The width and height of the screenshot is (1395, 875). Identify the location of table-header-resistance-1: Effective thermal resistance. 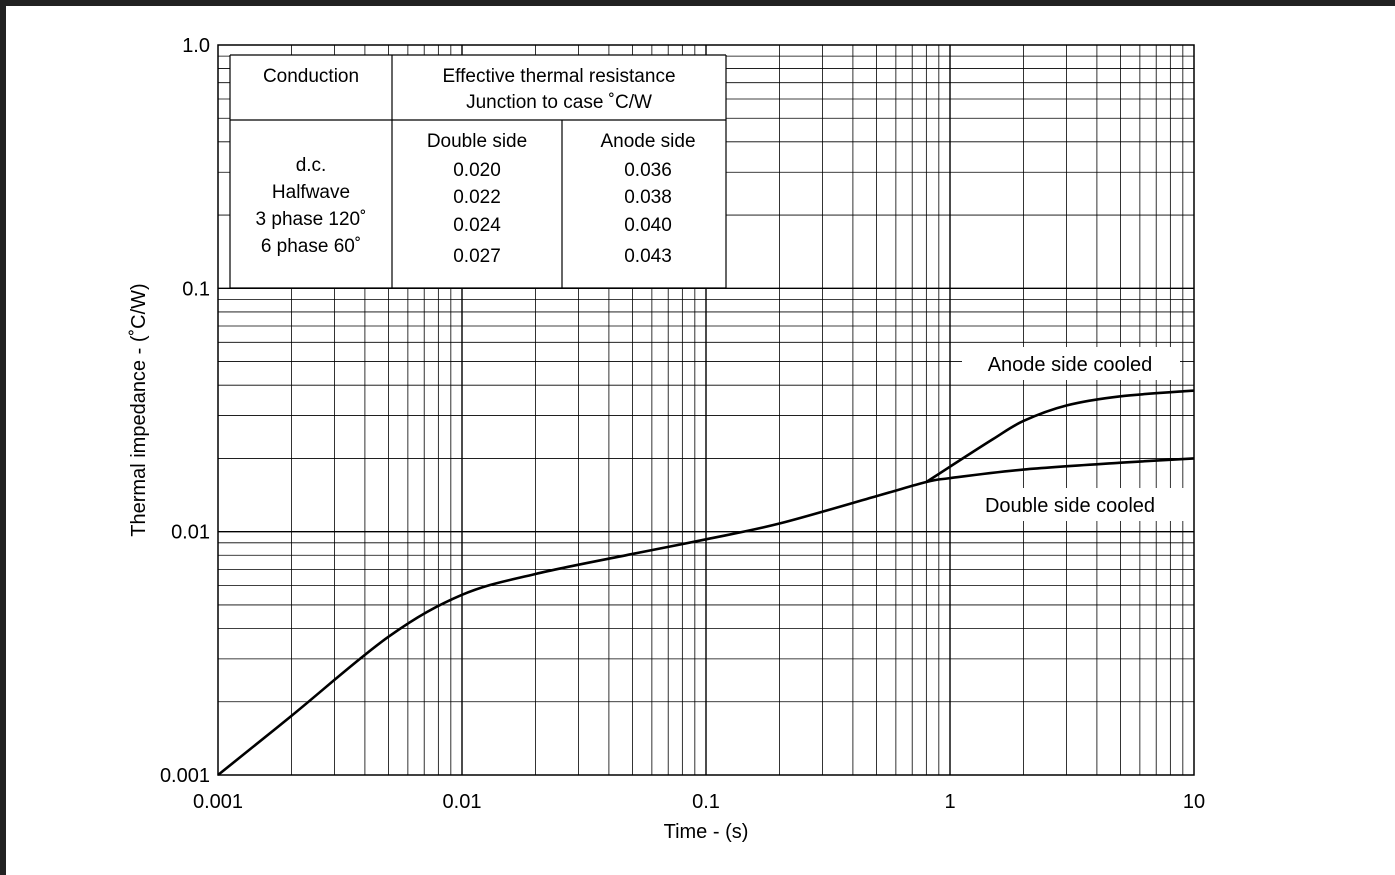
(558, 76).